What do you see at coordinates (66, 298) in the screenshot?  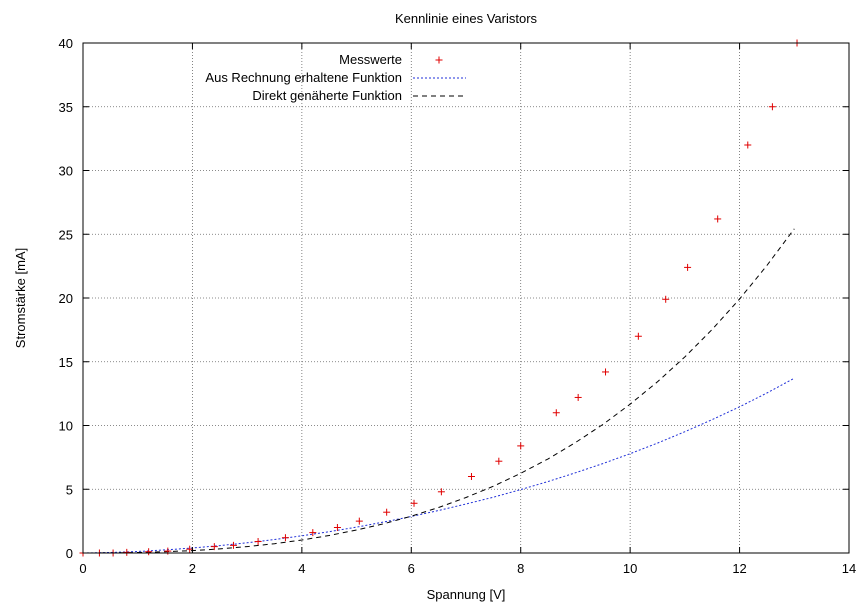 I see `y-tick-label: 20` at bounding box center [66, 298].